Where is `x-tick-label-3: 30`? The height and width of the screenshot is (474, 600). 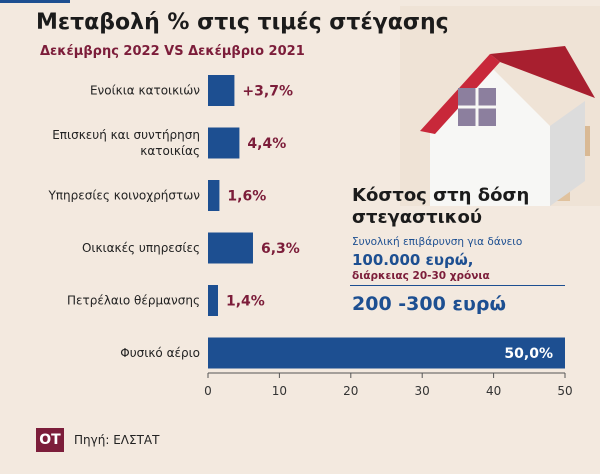
x-tick-label-3: 30 is located at coordinates (422, 391).